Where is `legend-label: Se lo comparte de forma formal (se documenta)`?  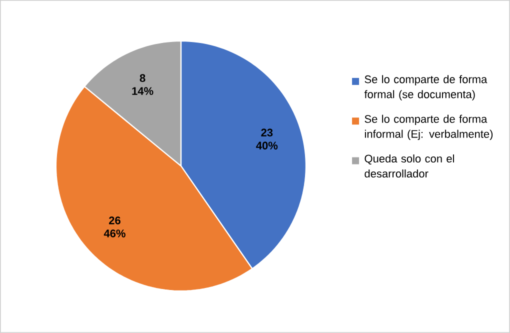
legend-label: Se lo comparte de forma formal (se documenta) is located at coordinates (426, 87).